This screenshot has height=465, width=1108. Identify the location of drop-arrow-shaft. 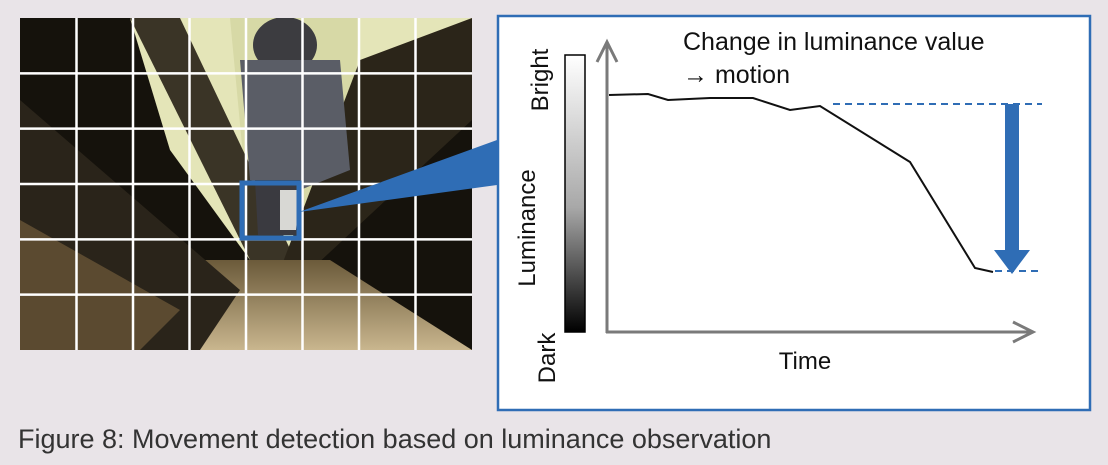
(1012, 179).